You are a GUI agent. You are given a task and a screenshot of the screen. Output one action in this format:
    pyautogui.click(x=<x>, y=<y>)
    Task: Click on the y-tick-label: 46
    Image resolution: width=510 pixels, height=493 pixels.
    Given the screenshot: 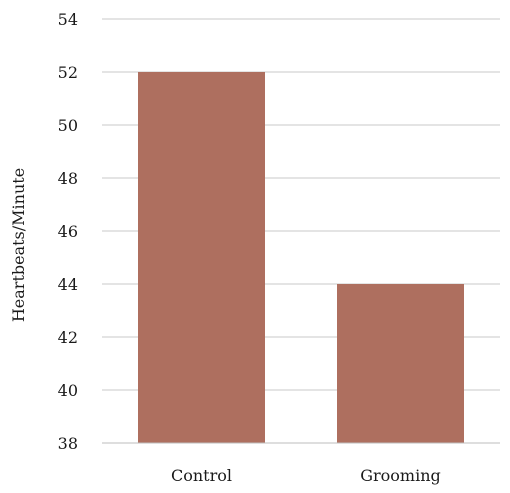 What is the action you would take?
    pyautogui.click(x=68, y=231)
    